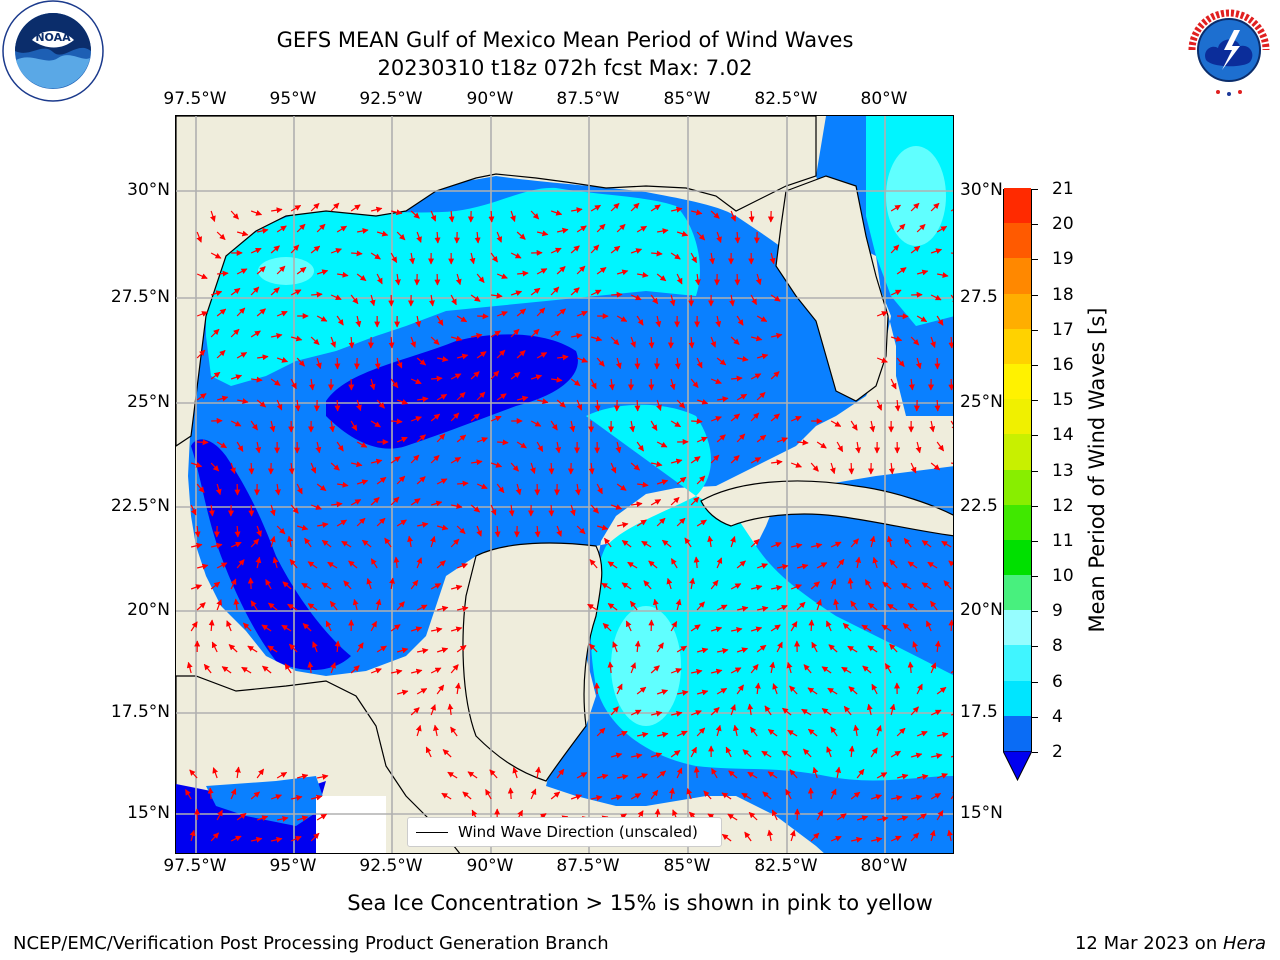 The width and height of the screenshot is (1280, 960). Describe the element at coordinates (884, 866) in the screenshot. I see `lon-label-bottom: 80°W` at that location.